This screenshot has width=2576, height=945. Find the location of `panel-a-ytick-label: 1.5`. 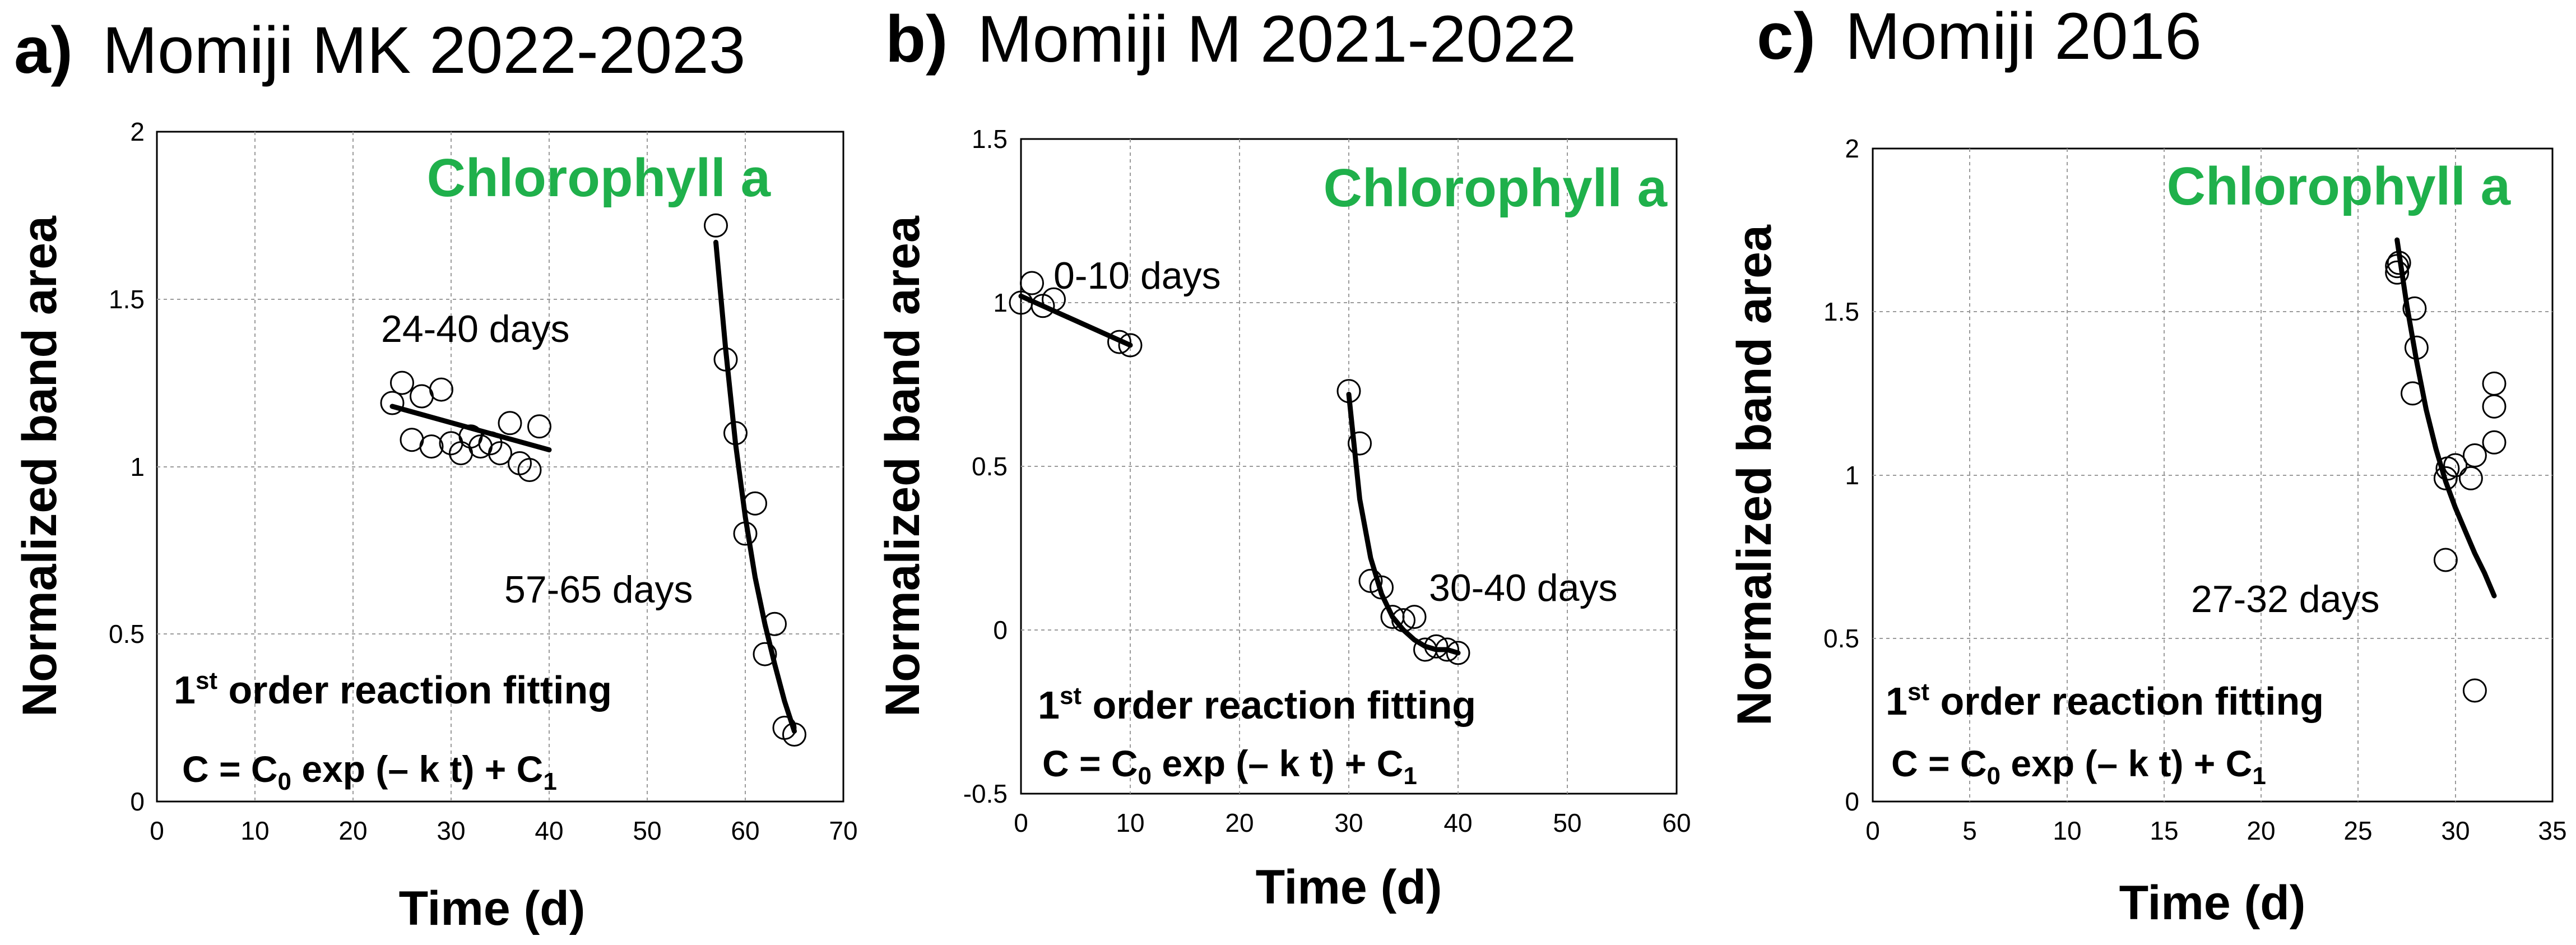

panel-a-ytick-label: 1.5 is located at coordinates (127, 300).